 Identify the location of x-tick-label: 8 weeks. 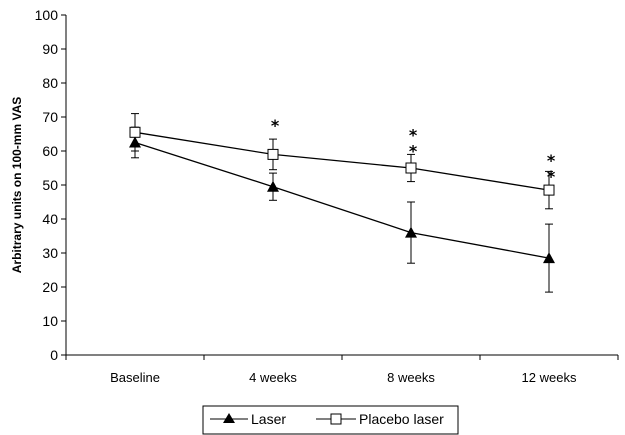
(411, 377).